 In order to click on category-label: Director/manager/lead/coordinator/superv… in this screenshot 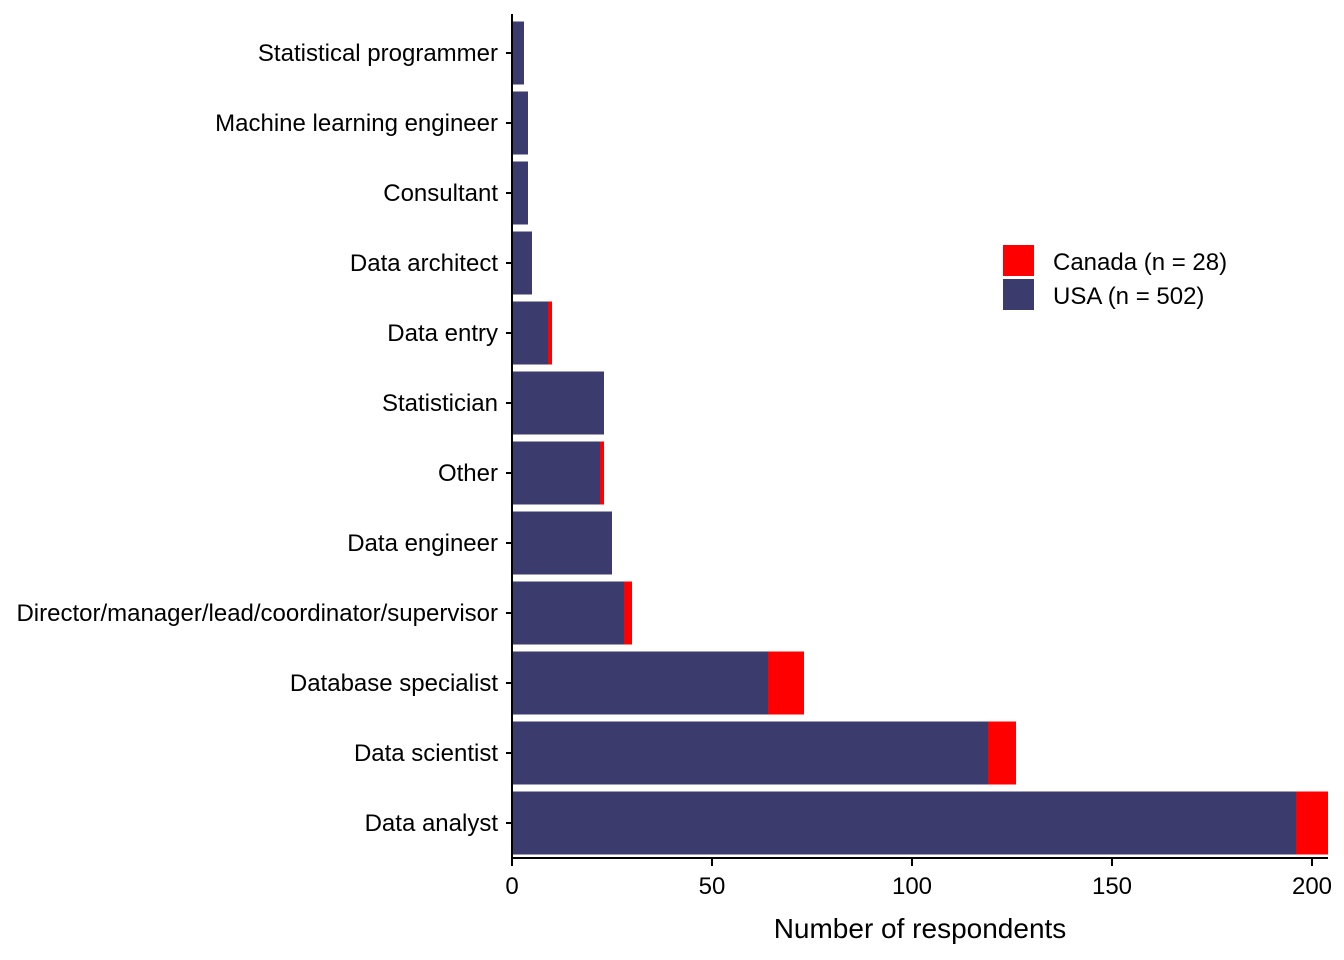, I will do `click(257, 613)`.